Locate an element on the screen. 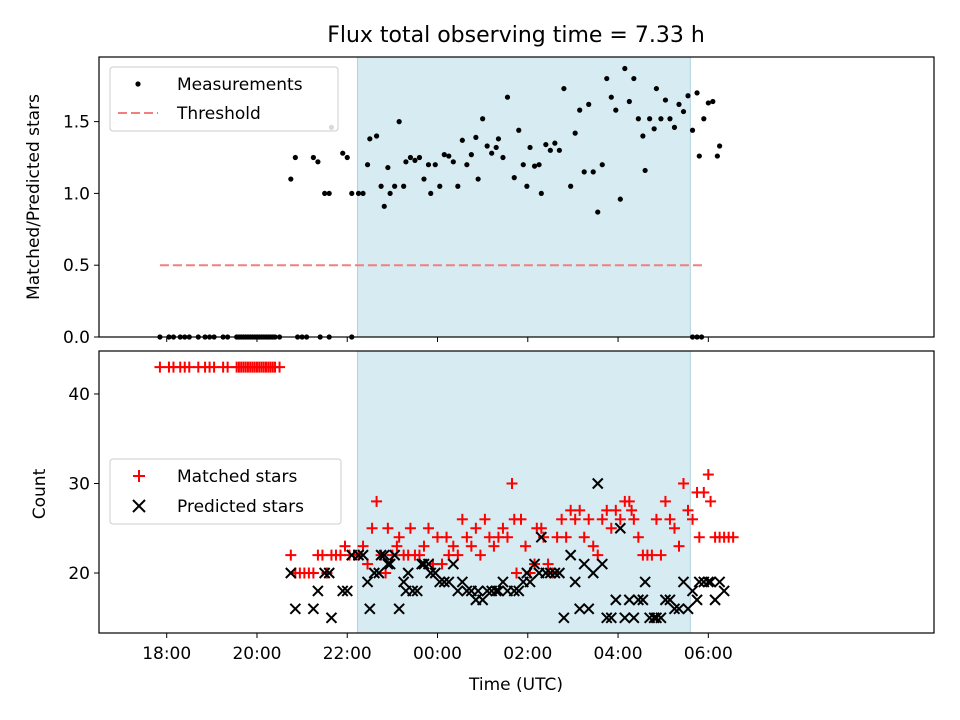 Image resolution: width=960 pixels, height=720 pixels. top-y-tick-label: 0.0 is located at coordinates (76, 338).